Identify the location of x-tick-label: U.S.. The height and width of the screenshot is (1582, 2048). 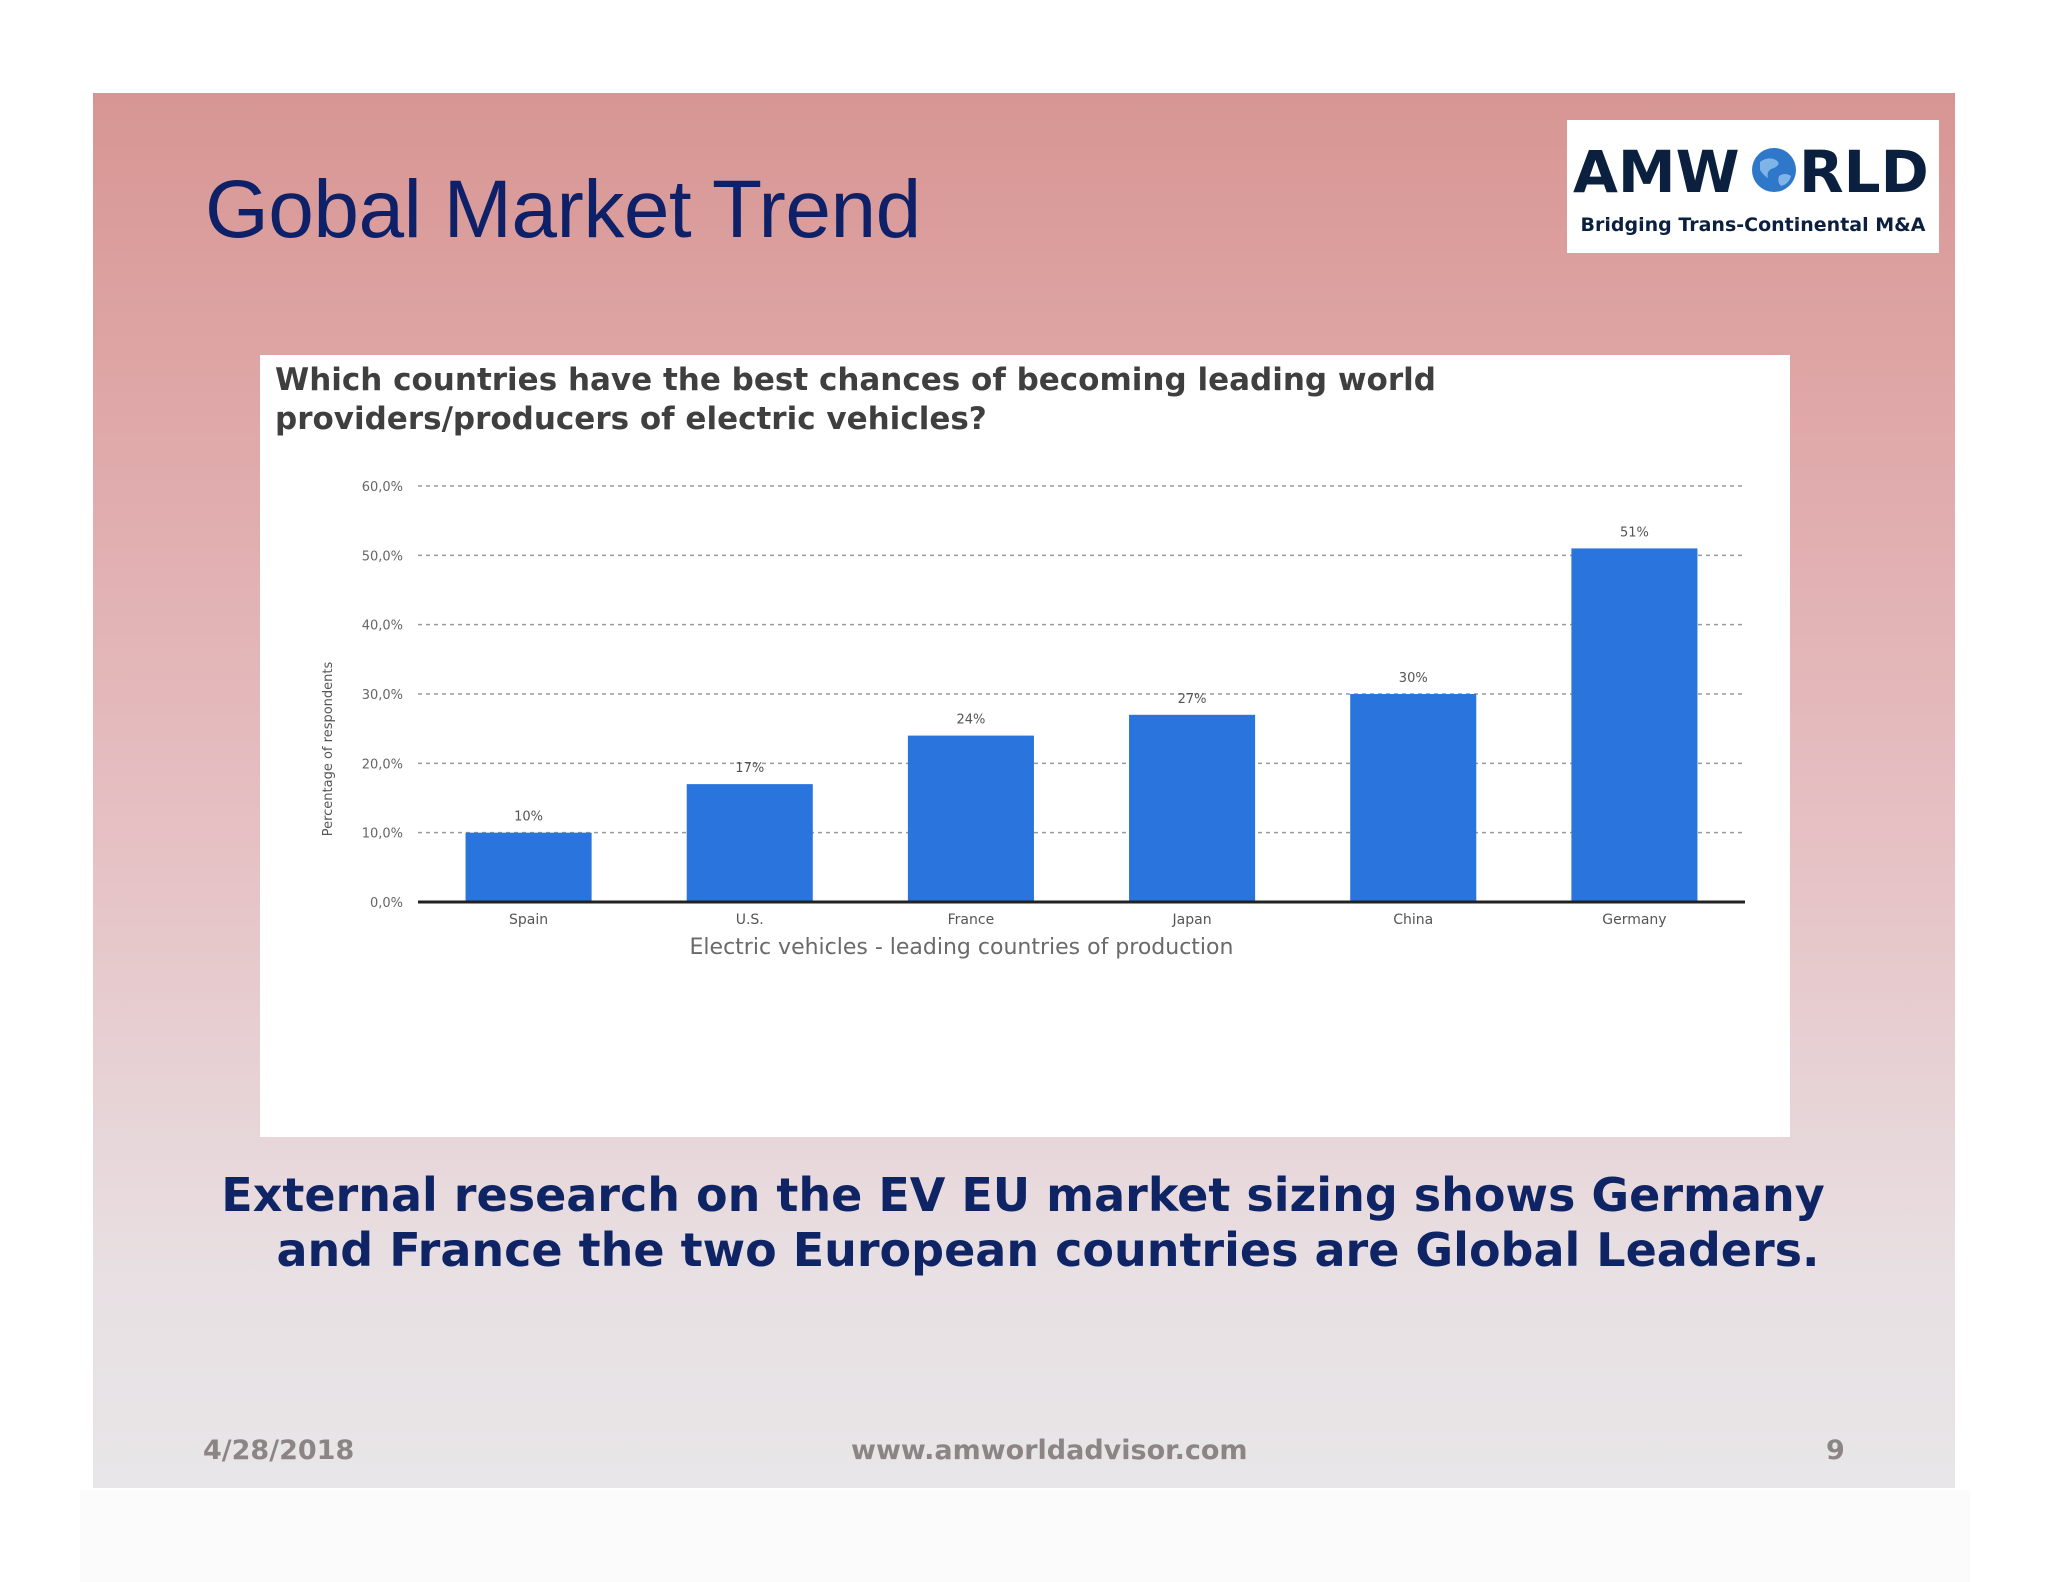
(750, 920).